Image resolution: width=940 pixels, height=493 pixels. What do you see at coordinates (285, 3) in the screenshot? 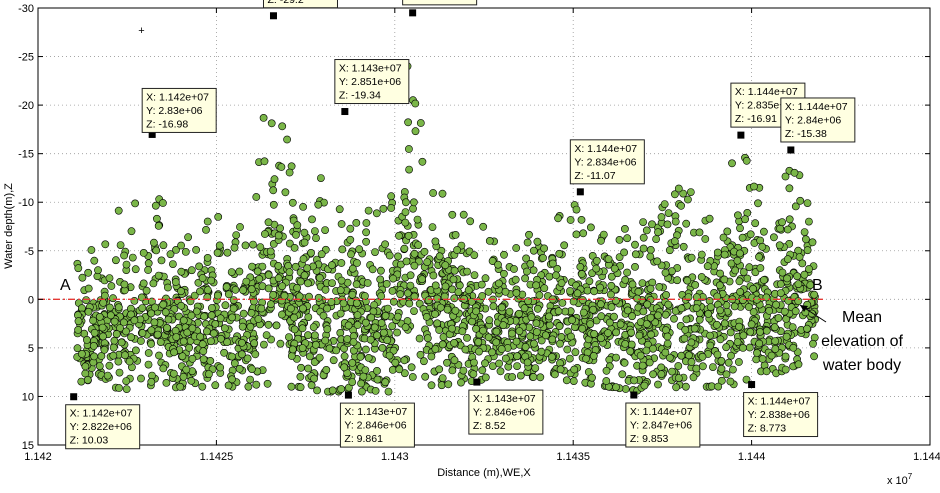
I see `datatip-text: Z: -29.2` at bounding box center [285, 3].